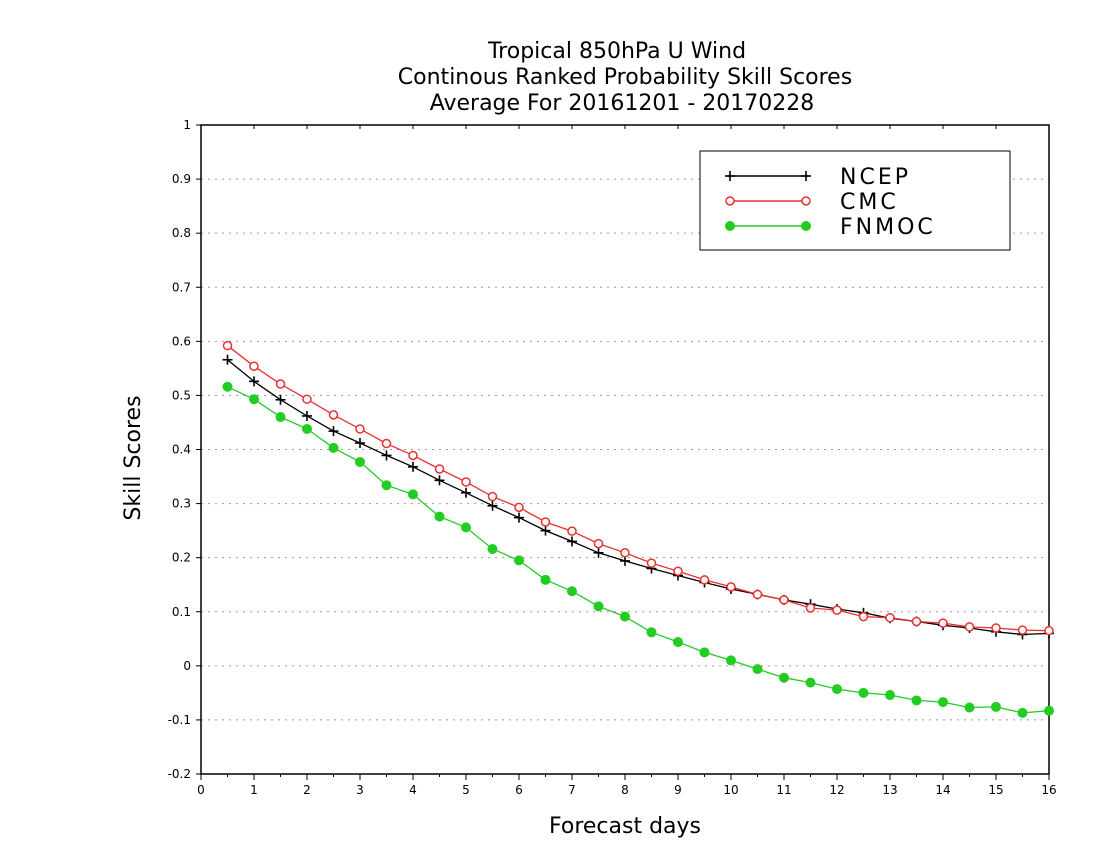  I want to click on y-tick-label: 0.5, so click(181, 395).